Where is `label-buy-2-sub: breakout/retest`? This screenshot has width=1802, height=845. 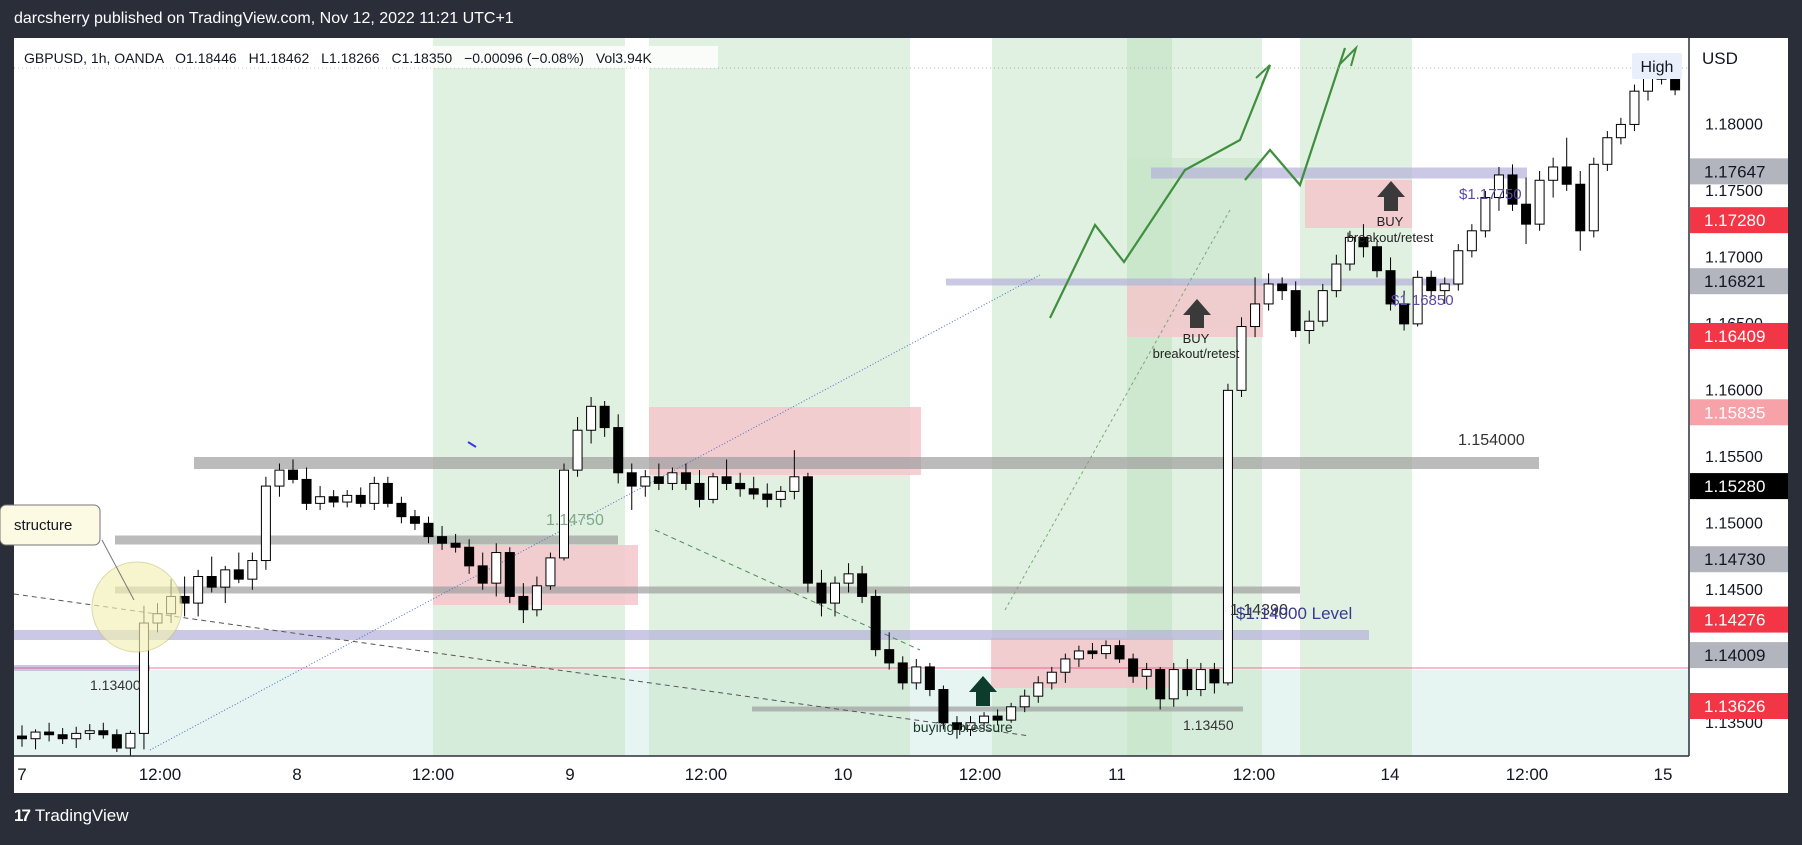
label-buy-2-sub: breakout/retest is located at coordinates (1390, 237).